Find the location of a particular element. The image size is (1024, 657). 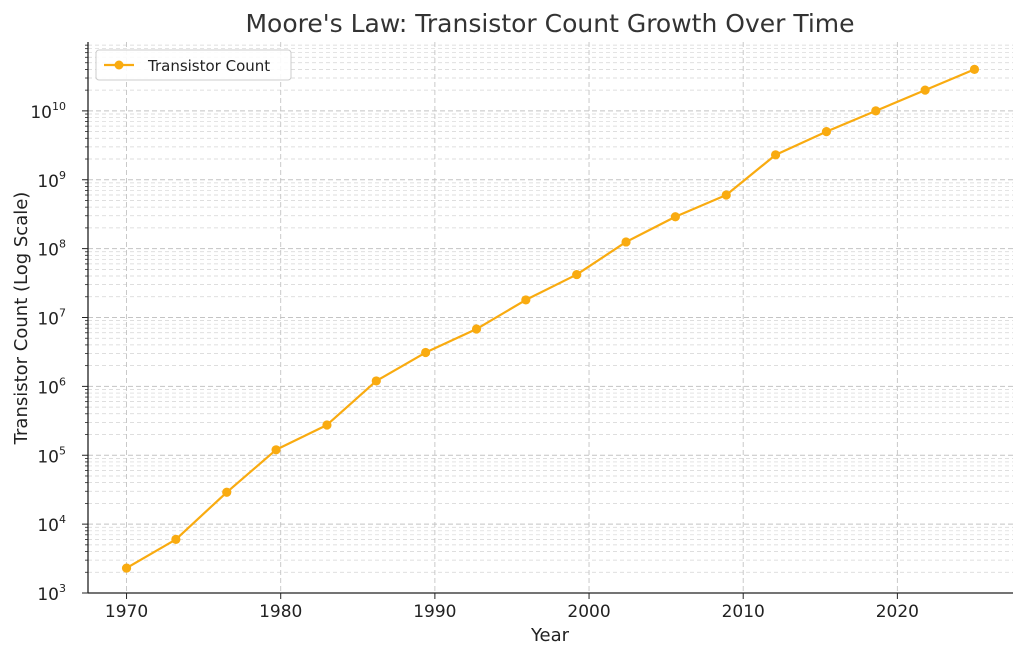

y-tick-label: 10¹⁰ is located at coordinates (48, 111).